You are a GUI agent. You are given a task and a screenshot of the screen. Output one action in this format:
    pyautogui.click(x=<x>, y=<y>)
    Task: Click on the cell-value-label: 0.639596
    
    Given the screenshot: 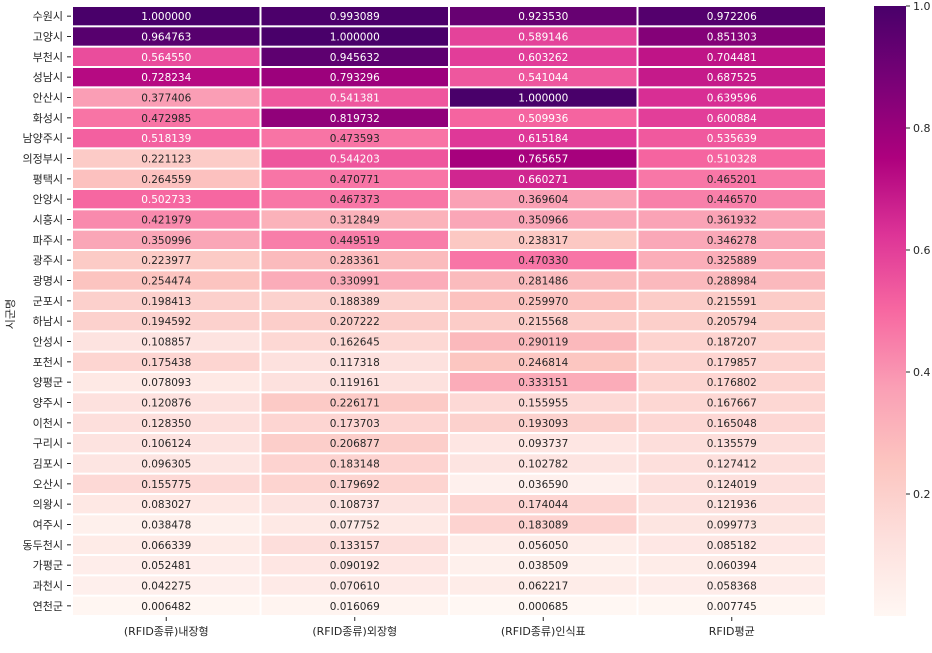 What is the action you would take?
    pyautogui.click(x=732, y=99)
    